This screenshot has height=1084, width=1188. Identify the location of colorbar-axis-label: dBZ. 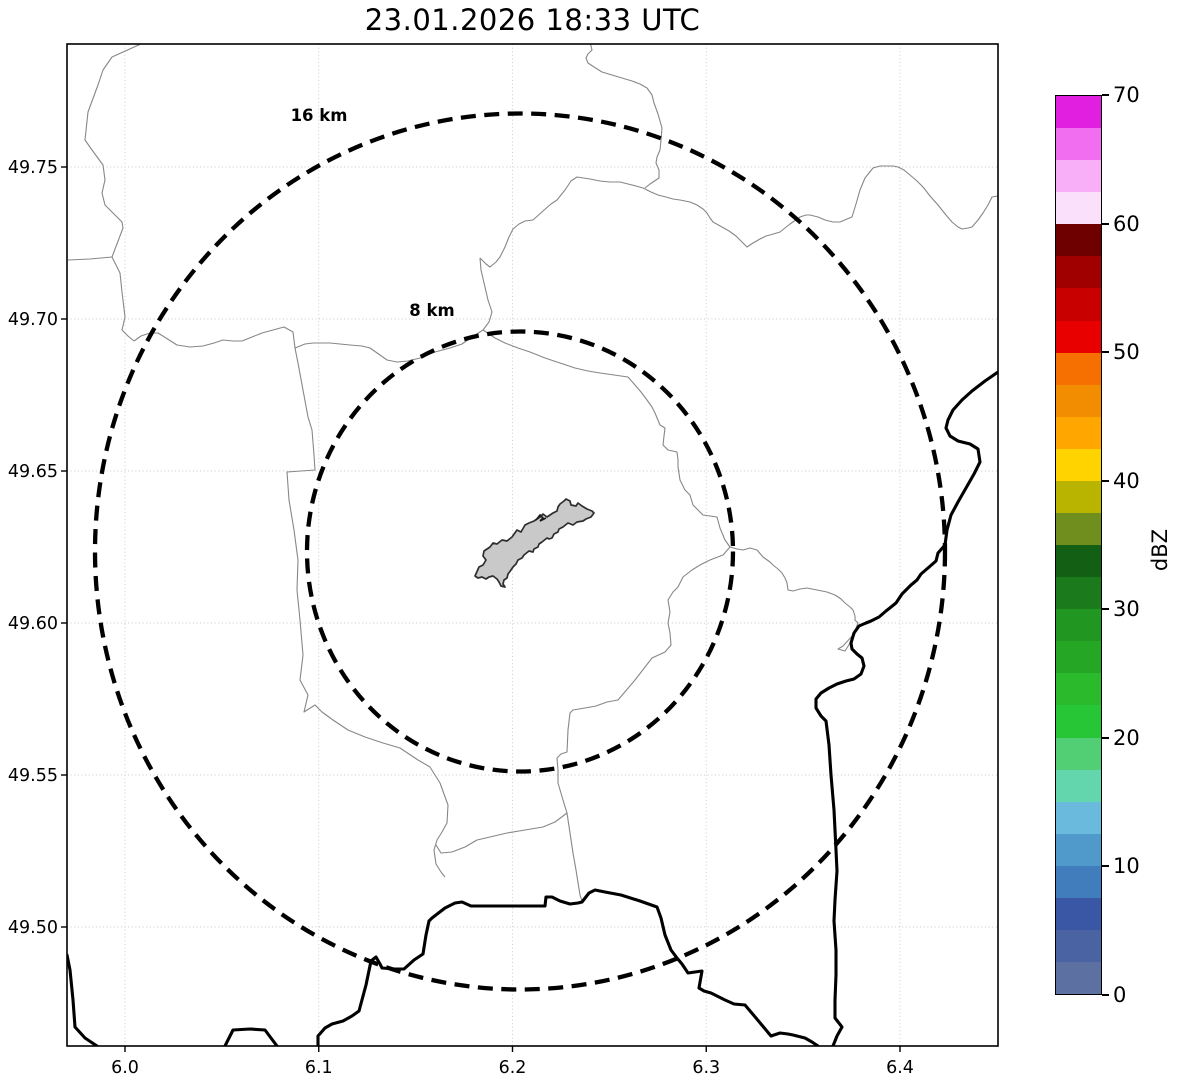
(1160, 550).